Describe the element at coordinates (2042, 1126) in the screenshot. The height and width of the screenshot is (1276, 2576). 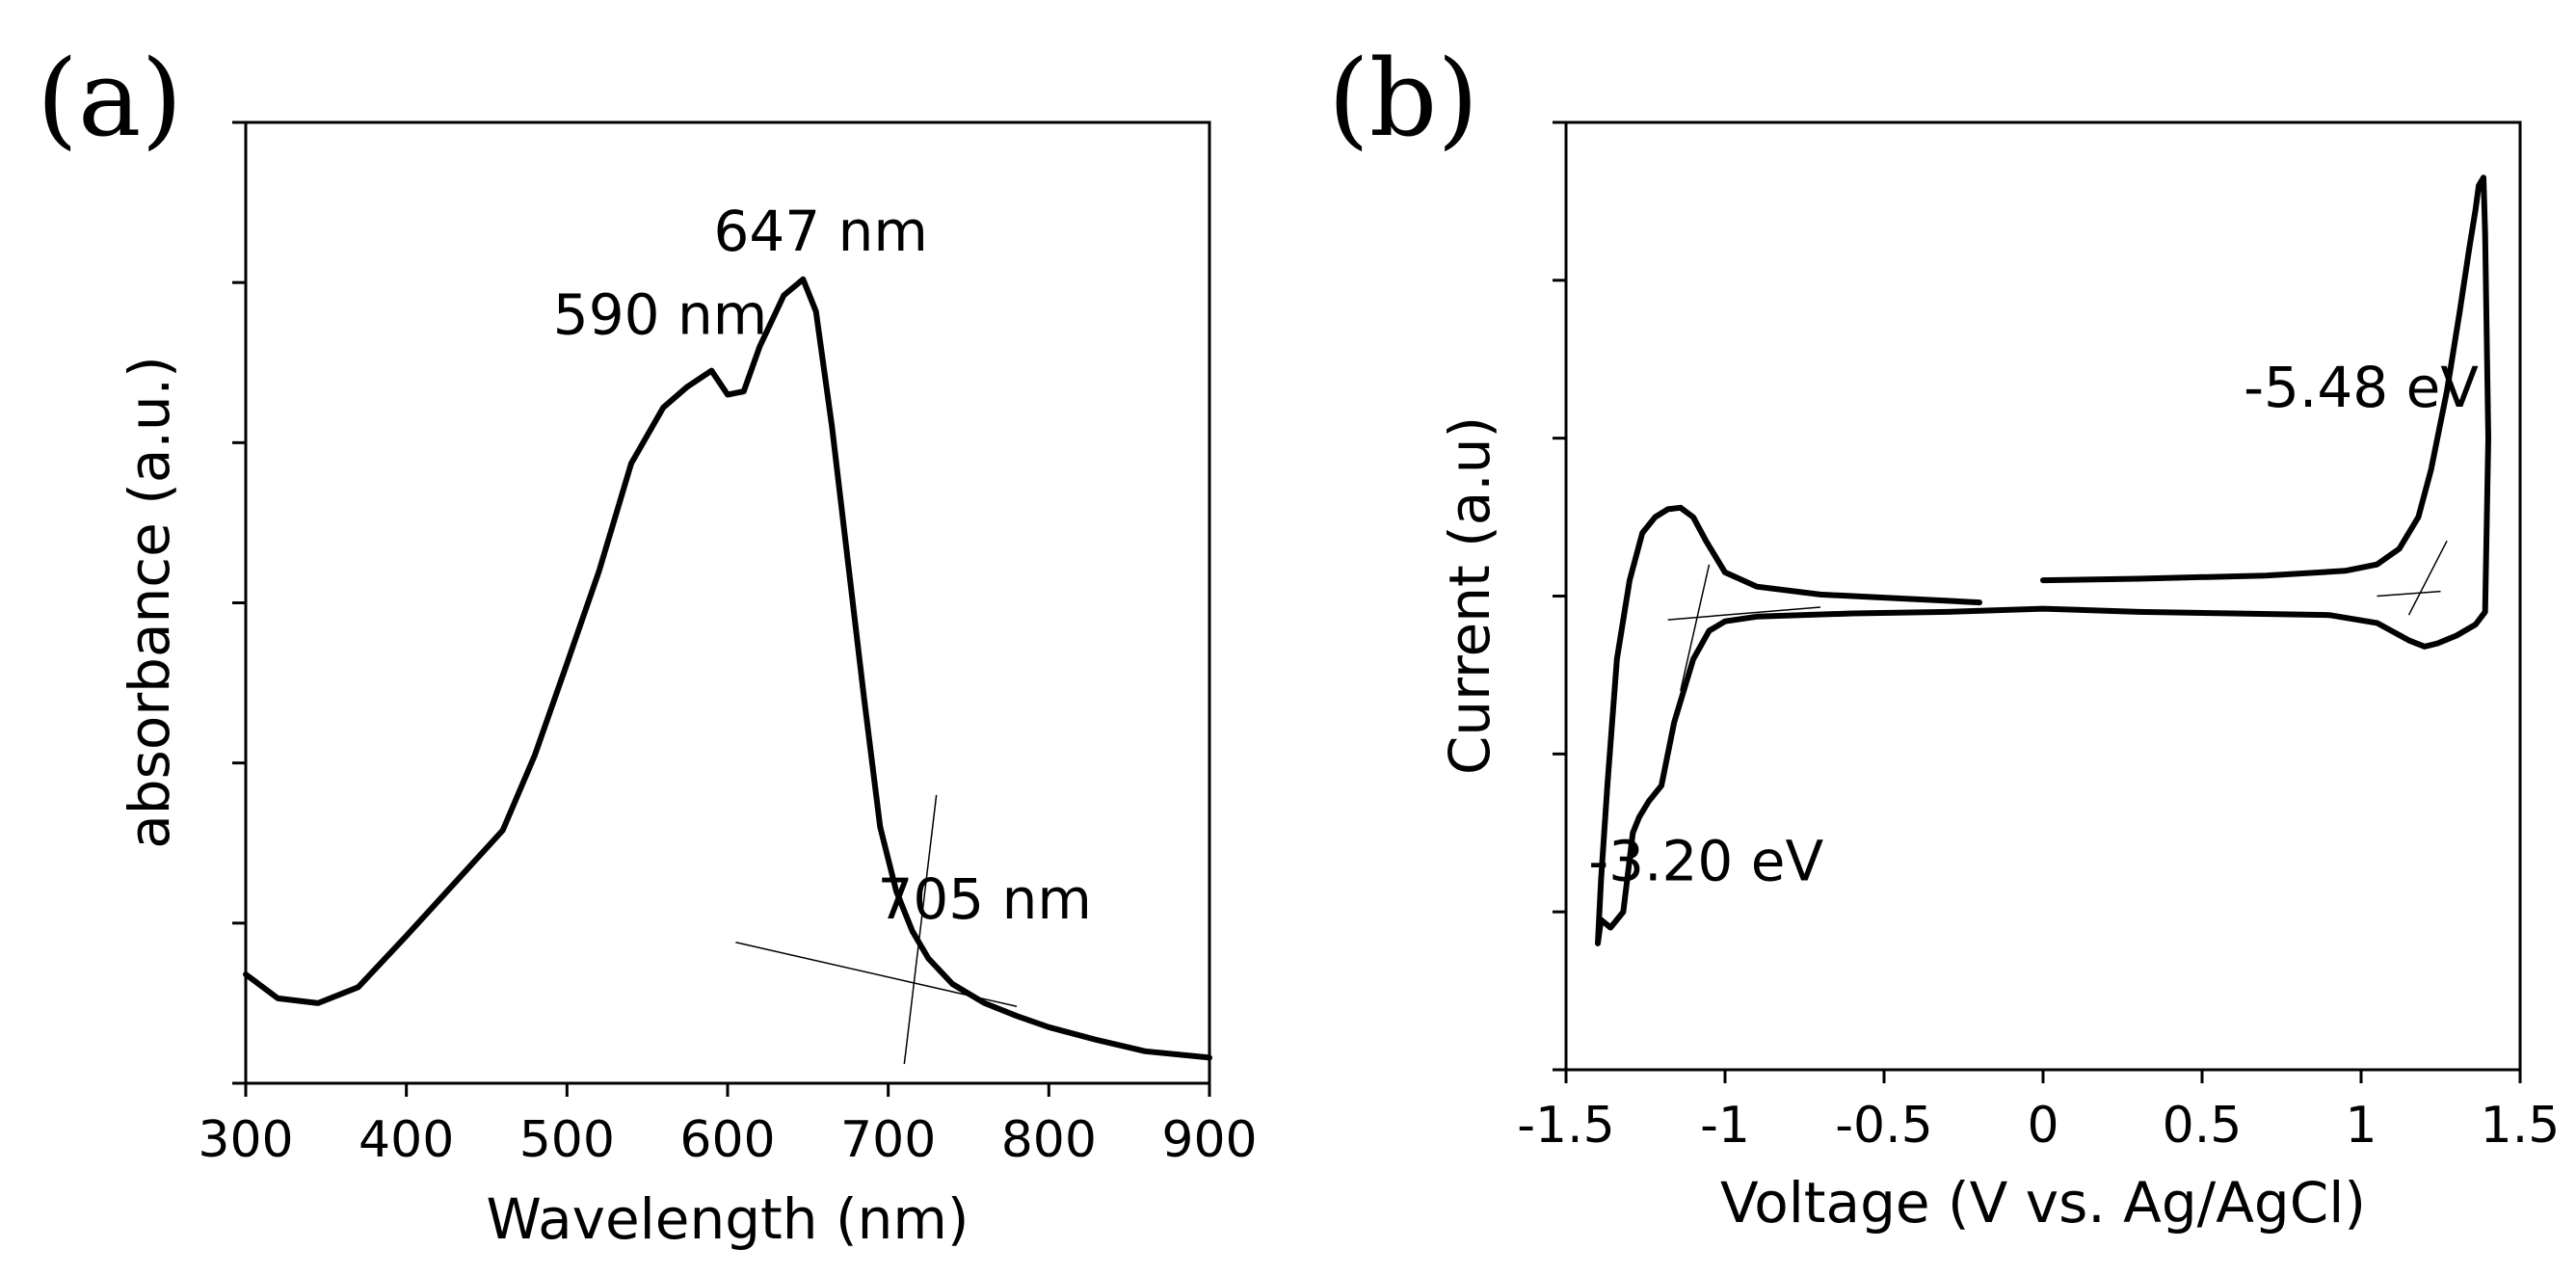
I see `x-tick-label: 0` at that location.